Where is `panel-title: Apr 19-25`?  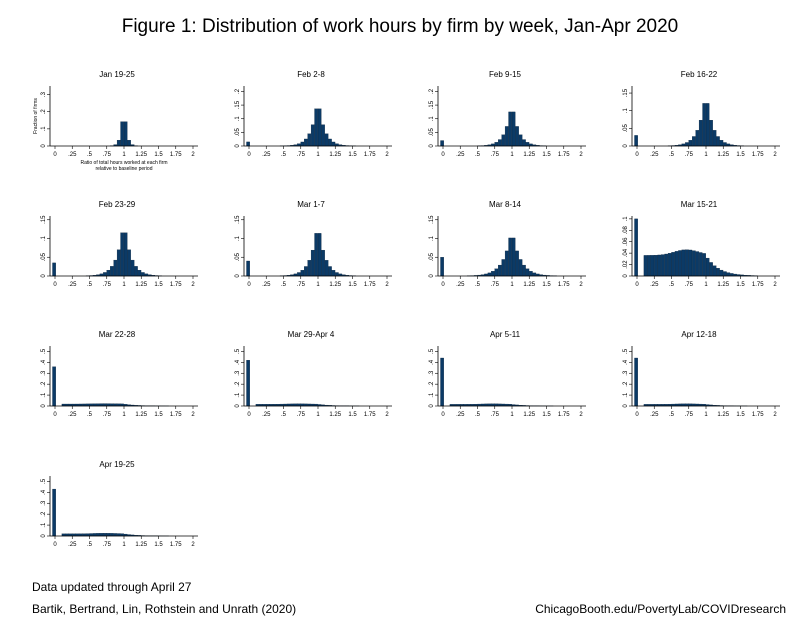
panel-title: Apr 19-25 is located at coordinates (117, 464).